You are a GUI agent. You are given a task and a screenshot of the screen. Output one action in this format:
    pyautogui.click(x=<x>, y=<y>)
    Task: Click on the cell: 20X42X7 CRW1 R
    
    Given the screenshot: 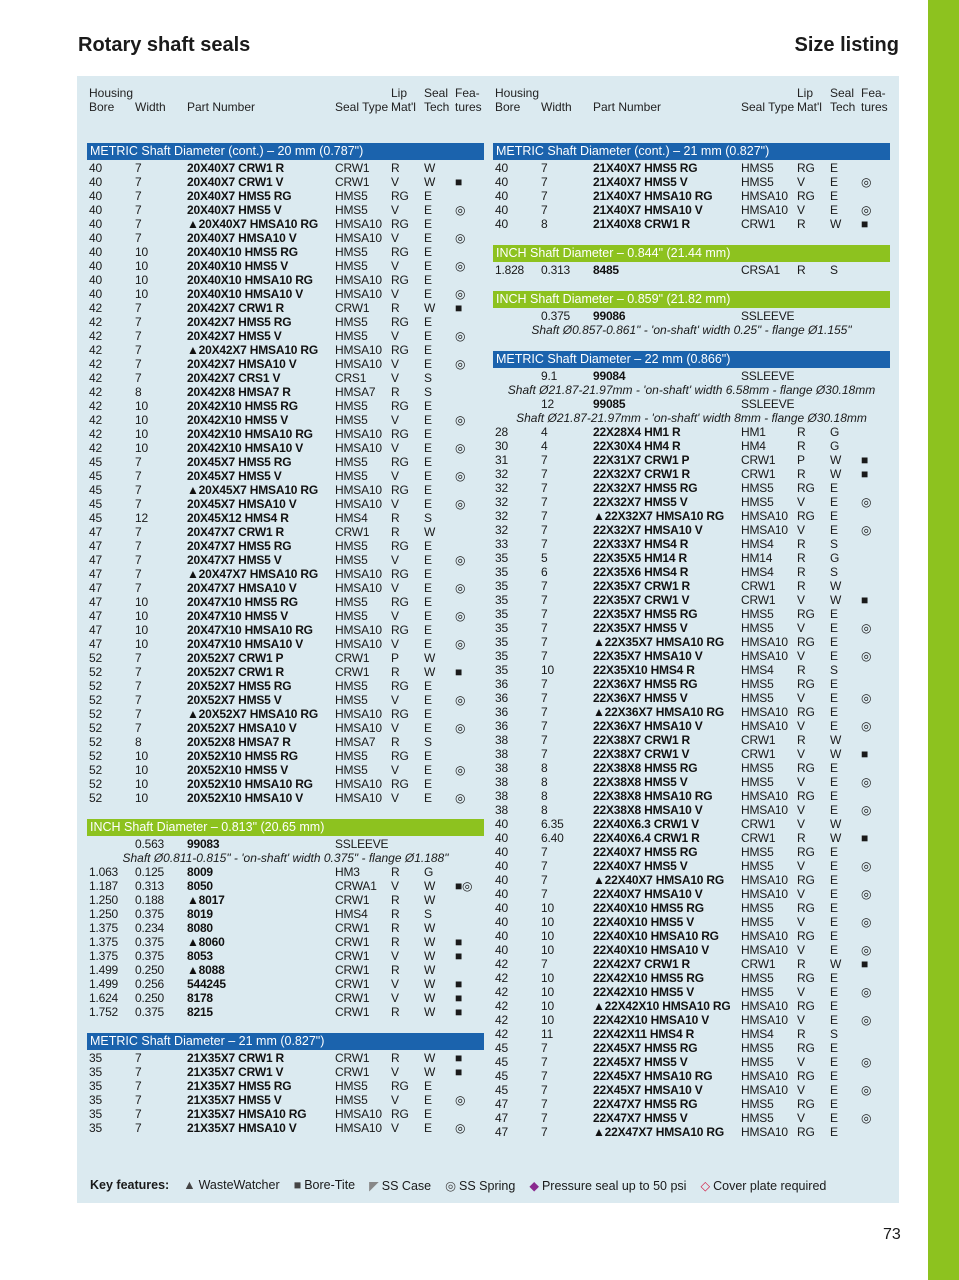 What is the action you would take?
    pyautogui.click(x=236, y=308)
    